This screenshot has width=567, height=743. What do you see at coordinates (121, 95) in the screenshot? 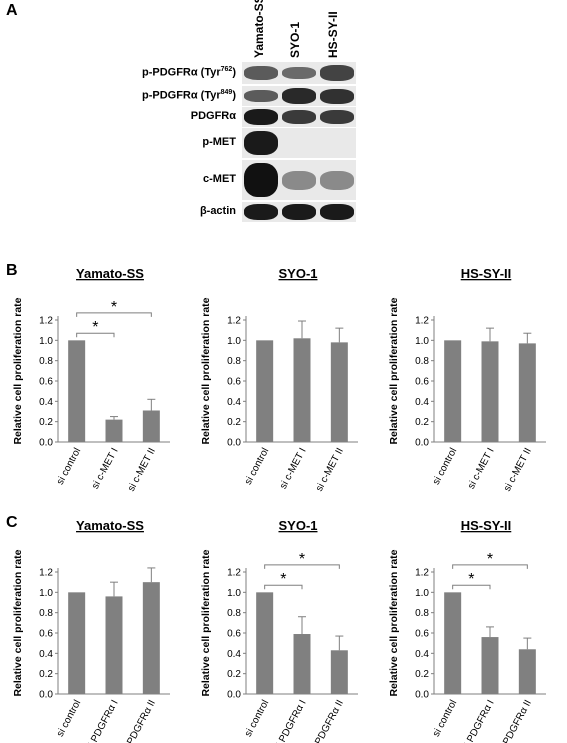
I see `blot-row-label: p-PDGFRα (Tyr849)` at bounding box center [121, 95].